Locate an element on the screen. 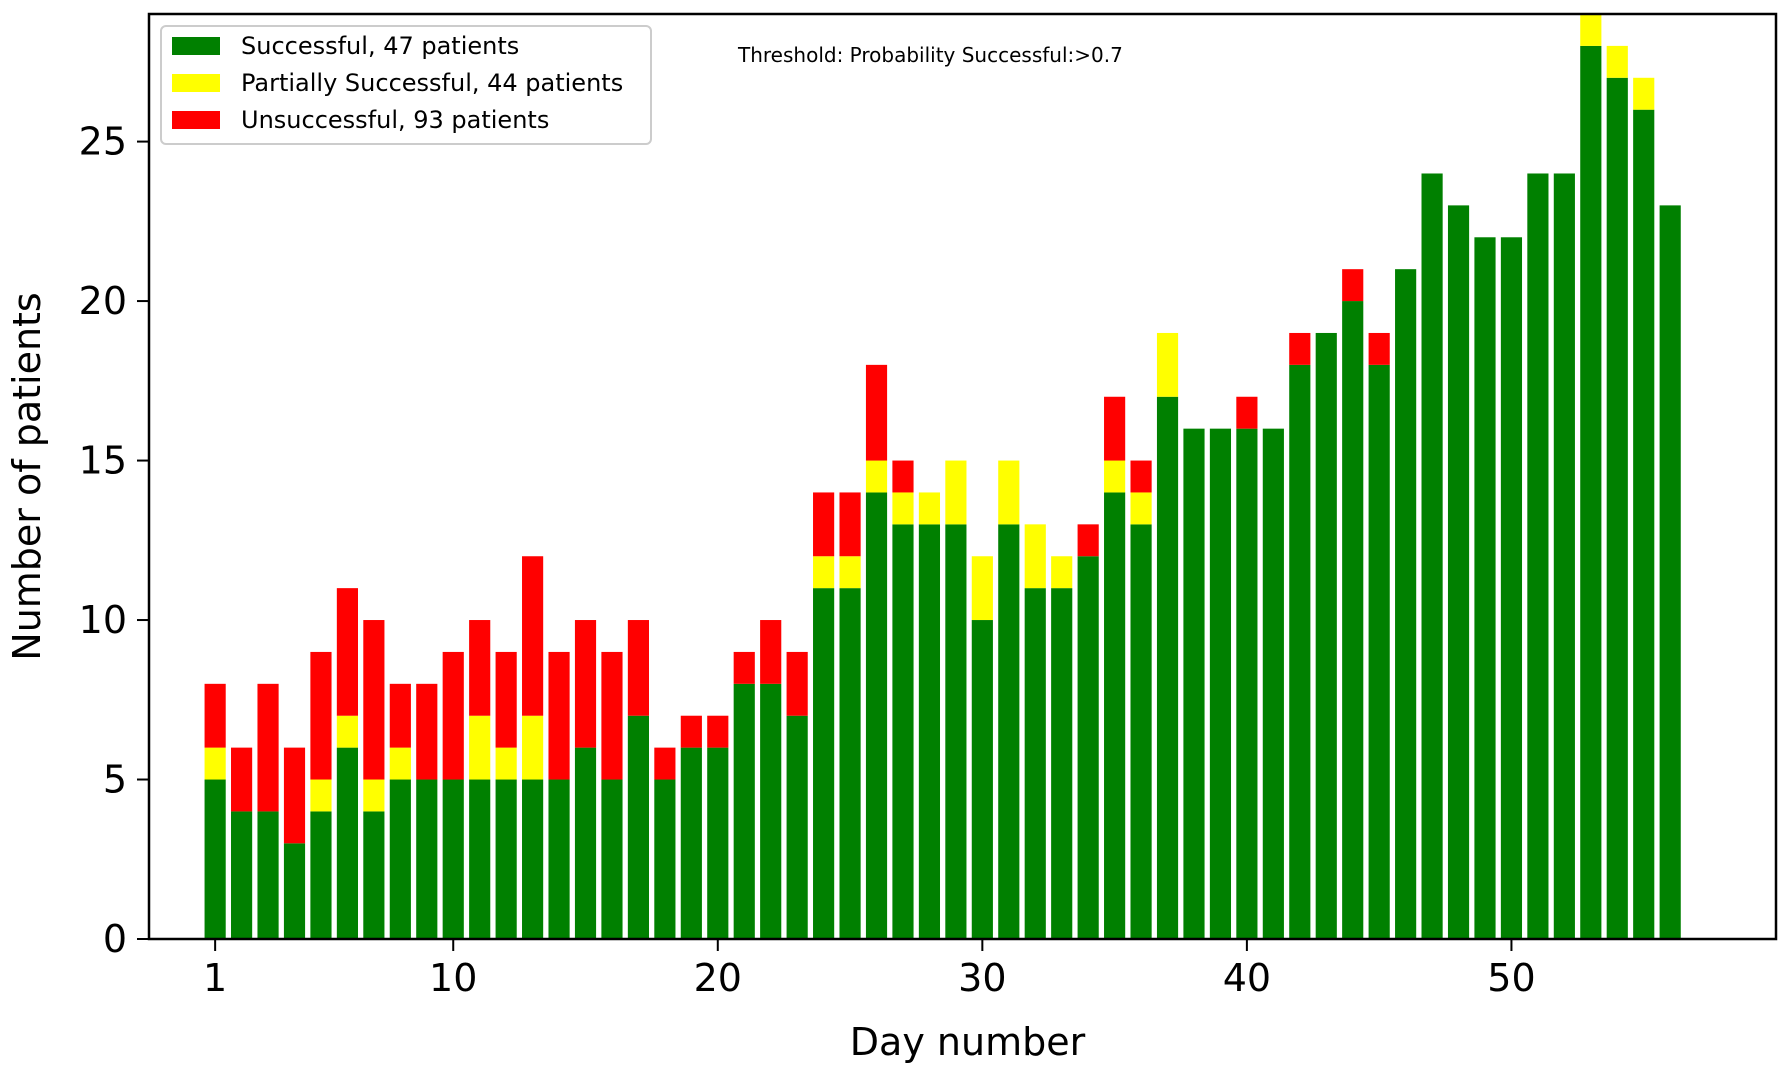 This screenshot has width=1788, height=1080. x-tick-label-30: 30 is located at coordinates (982, 978).